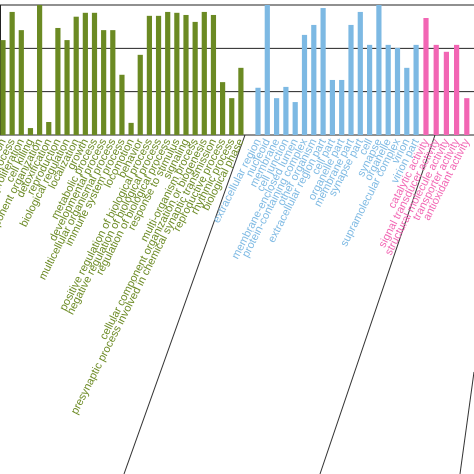 This screenshot has height=474, width=474. What do you see at coordinates (466, 422) in the screenshot?
I see `group-divider` at bounding box center [466, 422].